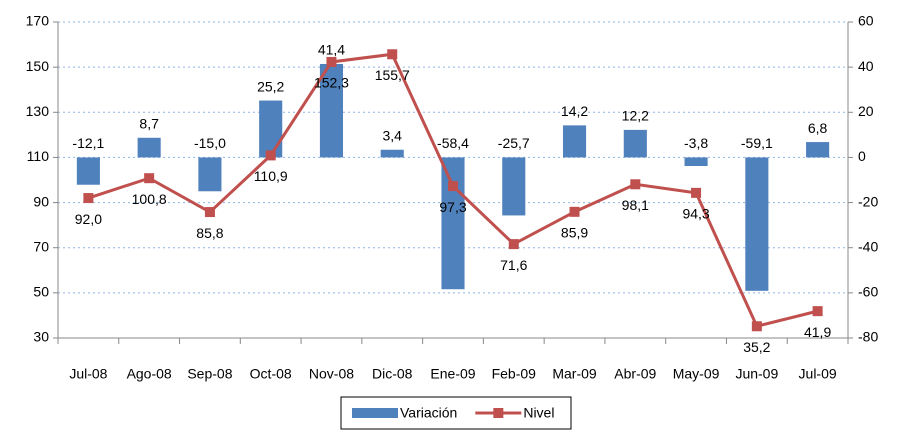 This screenshot has height=433, width=906. Describe the element at coordinates (149, 374) in the screenshot. I see `x-tick-label: Ago-08` at that location.